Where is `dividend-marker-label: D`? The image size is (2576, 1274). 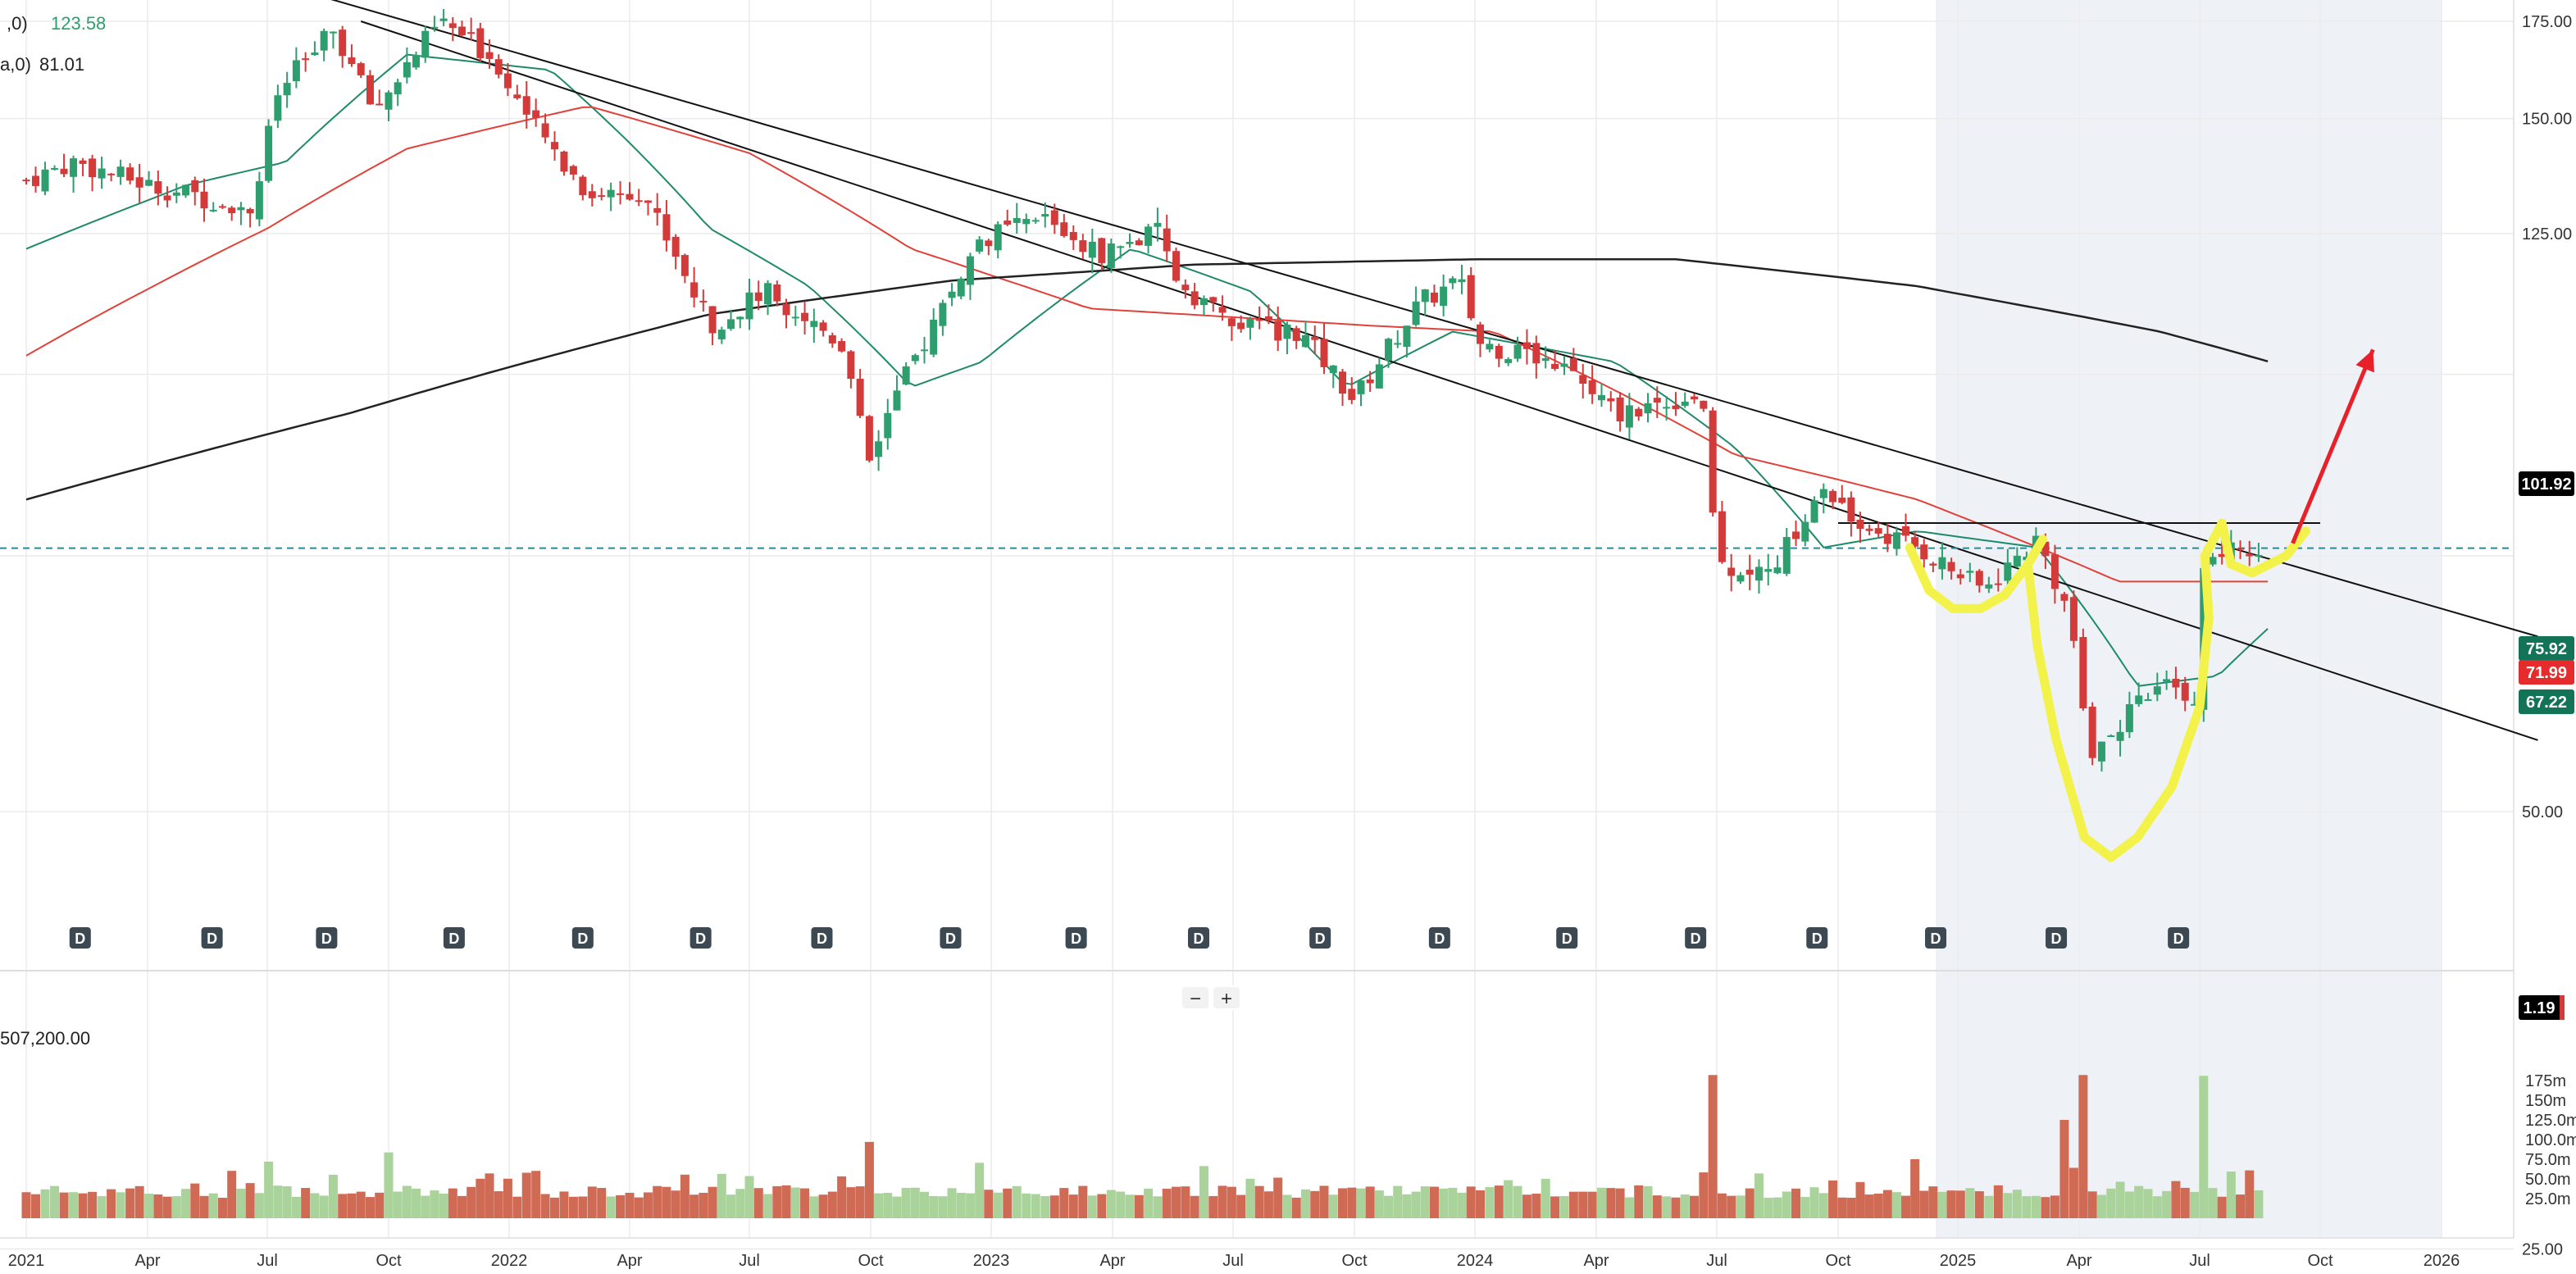
dividend-marker-label: D is located at coordinates (1076, 938).